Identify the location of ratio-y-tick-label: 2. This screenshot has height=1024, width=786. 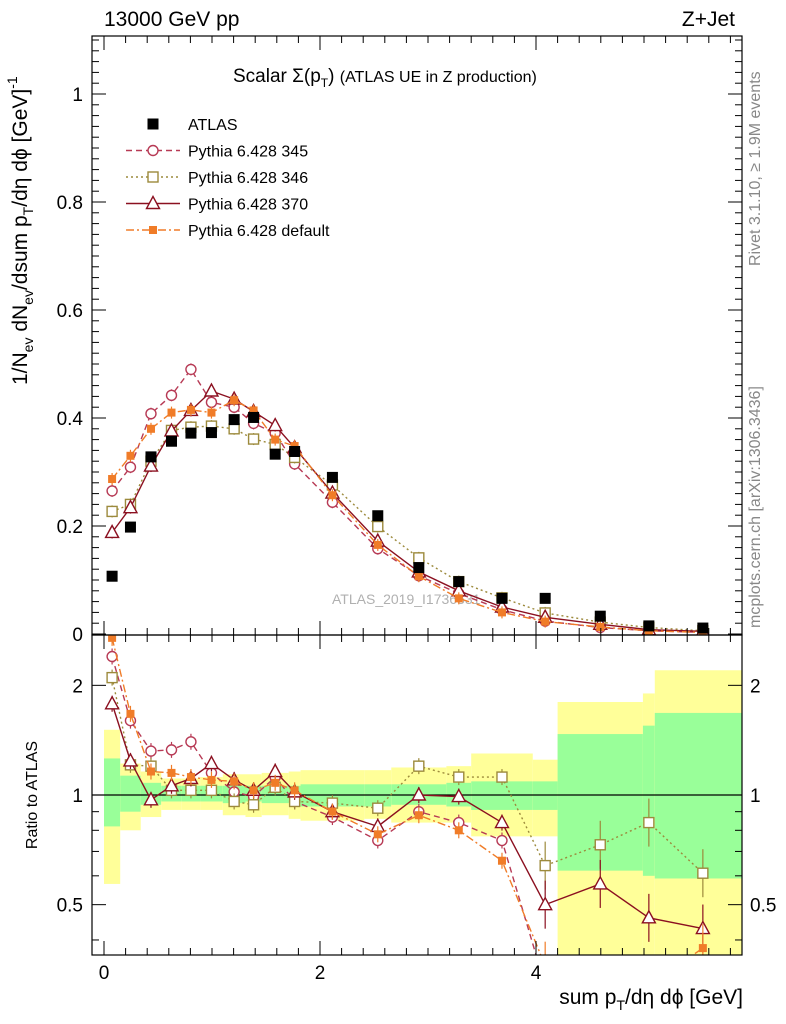
(77, 686).